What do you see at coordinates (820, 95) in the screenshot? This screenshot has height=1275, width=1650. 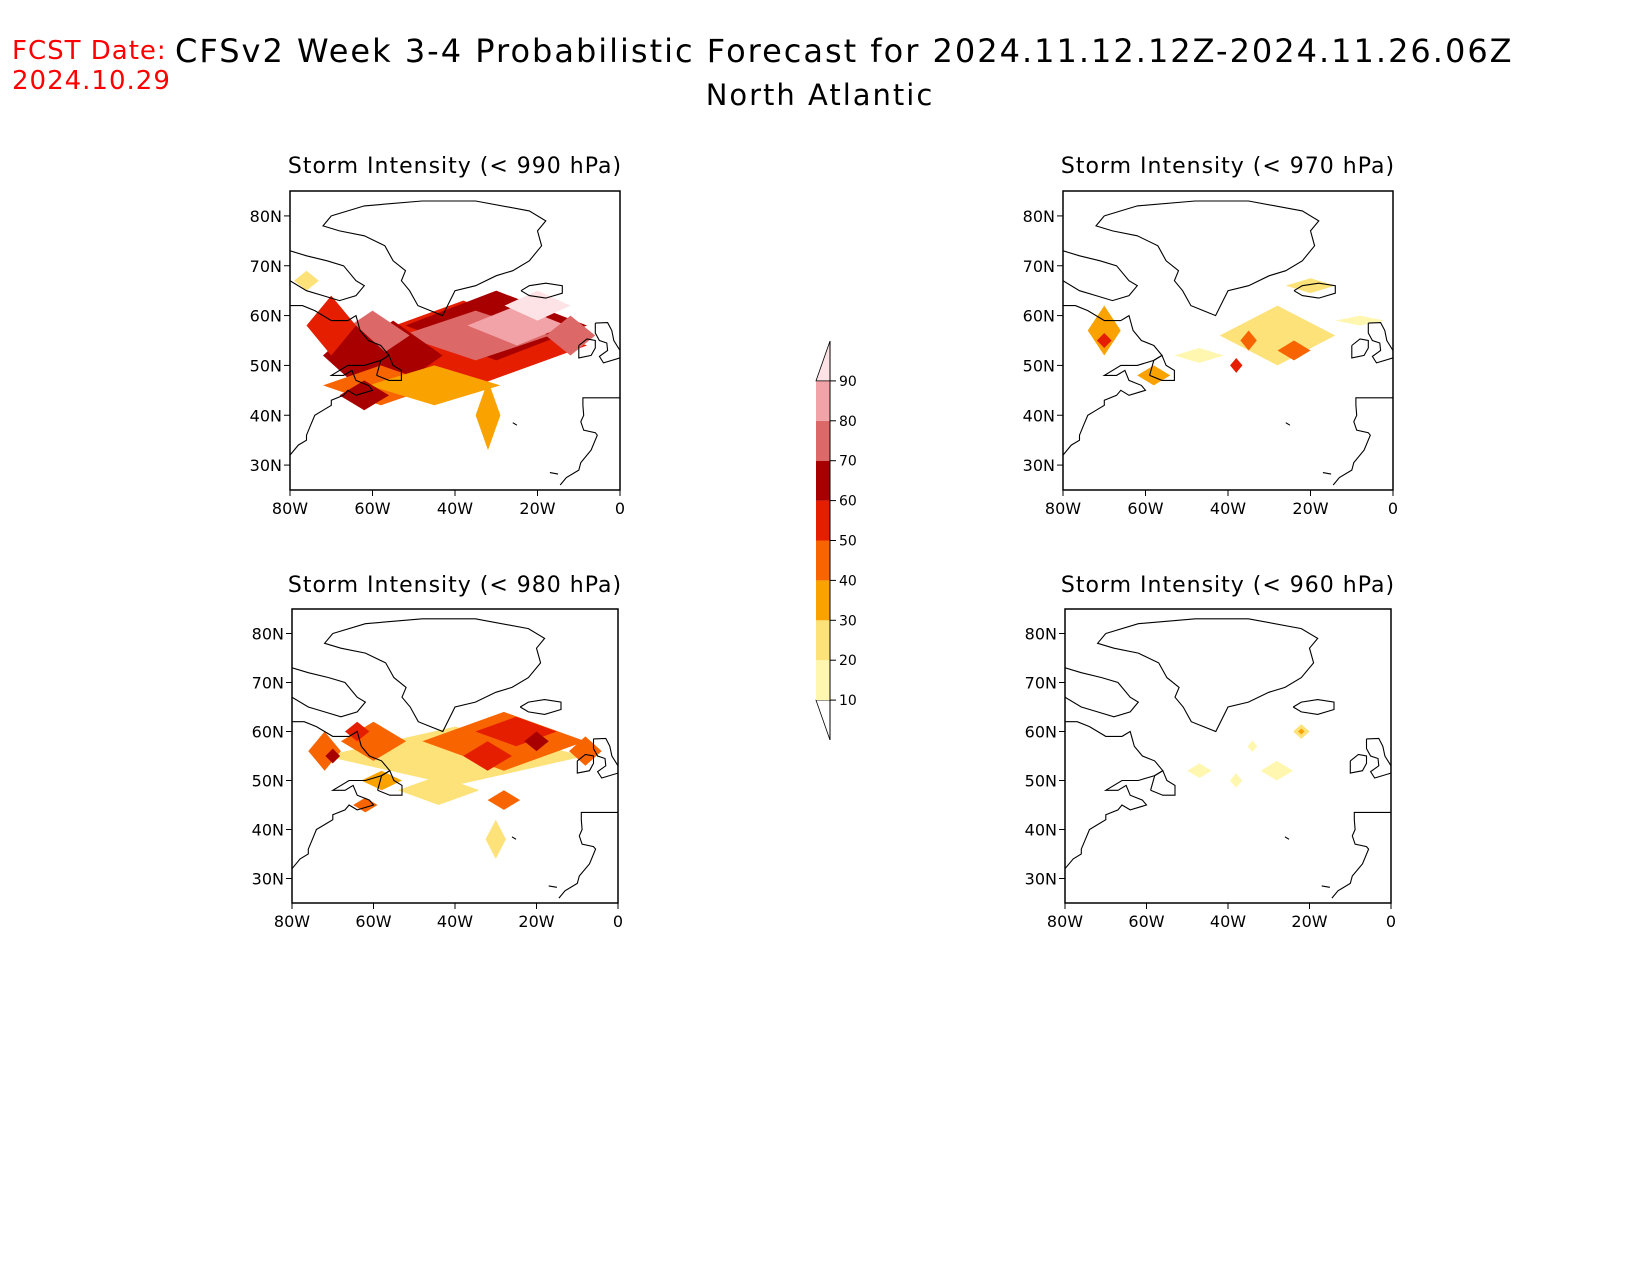 I see `region-title: North Atlantic` at bounding box center [820, 95].